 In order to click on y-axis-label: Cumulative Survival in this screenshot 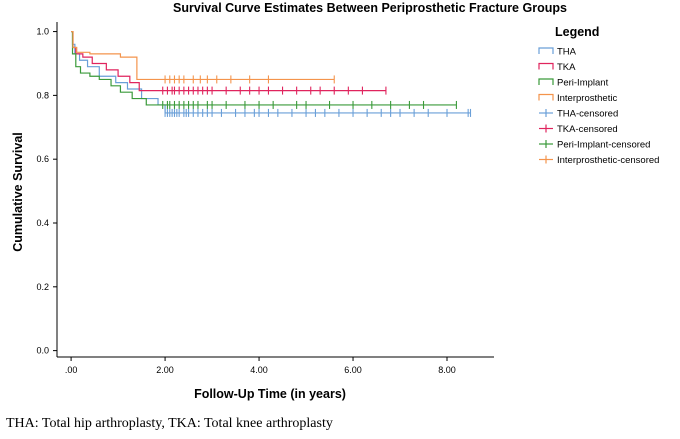, I will do `click(18, 192)`.